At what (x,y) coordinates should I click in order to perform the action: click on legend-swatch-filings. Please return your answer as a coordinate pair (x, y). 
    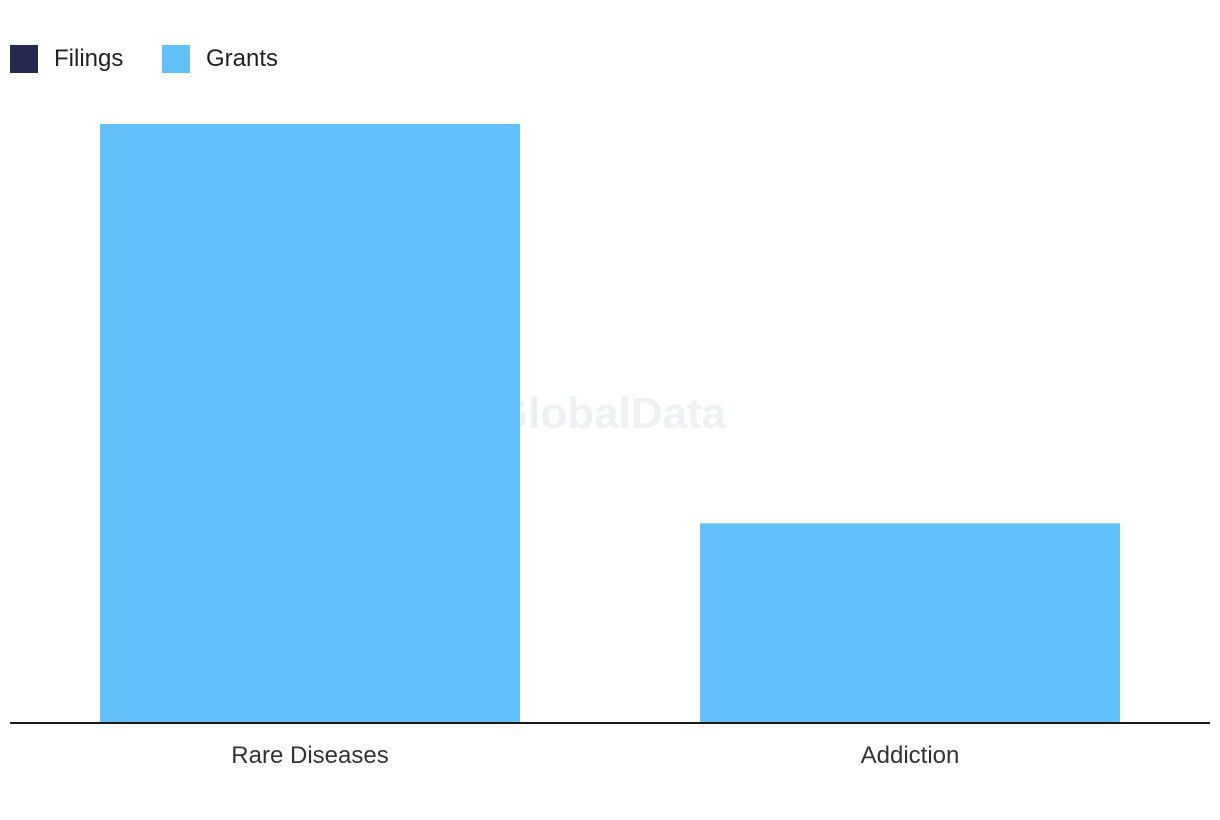
    Looking at the image, I should click on (24, 59).